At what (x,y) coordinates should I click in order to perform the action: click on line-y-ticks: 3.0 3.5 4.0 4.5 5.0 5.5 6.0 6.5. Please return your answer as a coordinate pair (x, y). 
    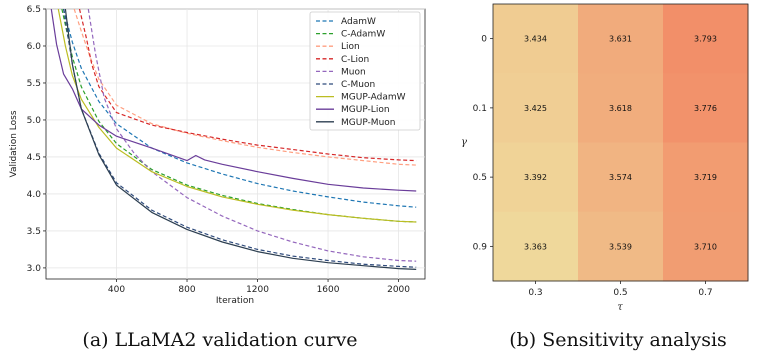
    Looking at the image, I should click on (36, 139).